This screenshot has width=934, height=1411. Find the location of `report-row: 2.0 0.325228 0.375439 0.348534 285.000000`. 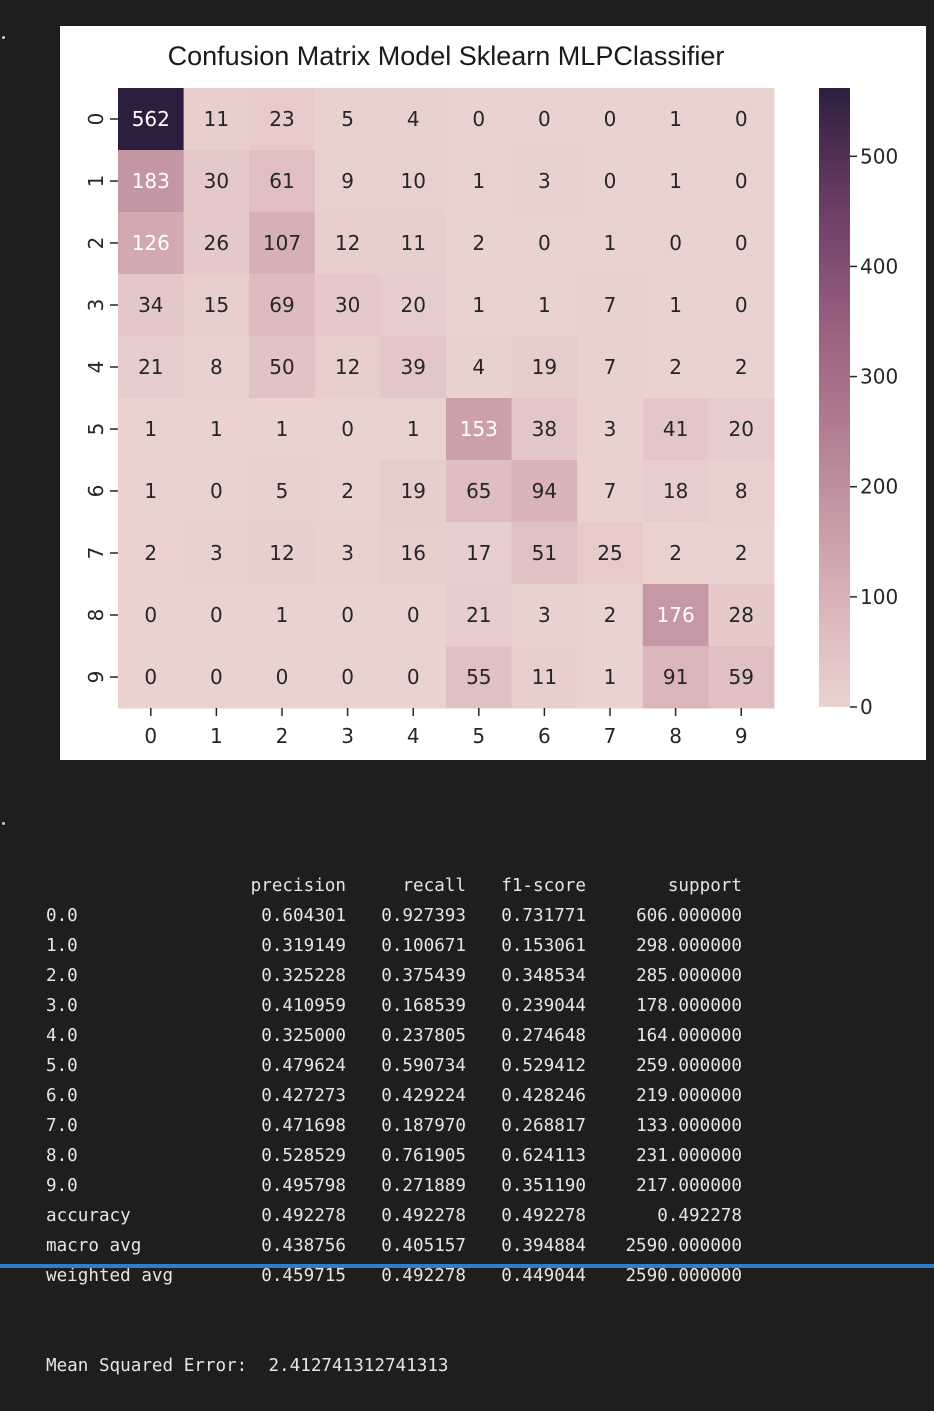

report-row: 2.0 0.325228 0.375439 0.348534 285.000000 is located at coordinates (394, 976).